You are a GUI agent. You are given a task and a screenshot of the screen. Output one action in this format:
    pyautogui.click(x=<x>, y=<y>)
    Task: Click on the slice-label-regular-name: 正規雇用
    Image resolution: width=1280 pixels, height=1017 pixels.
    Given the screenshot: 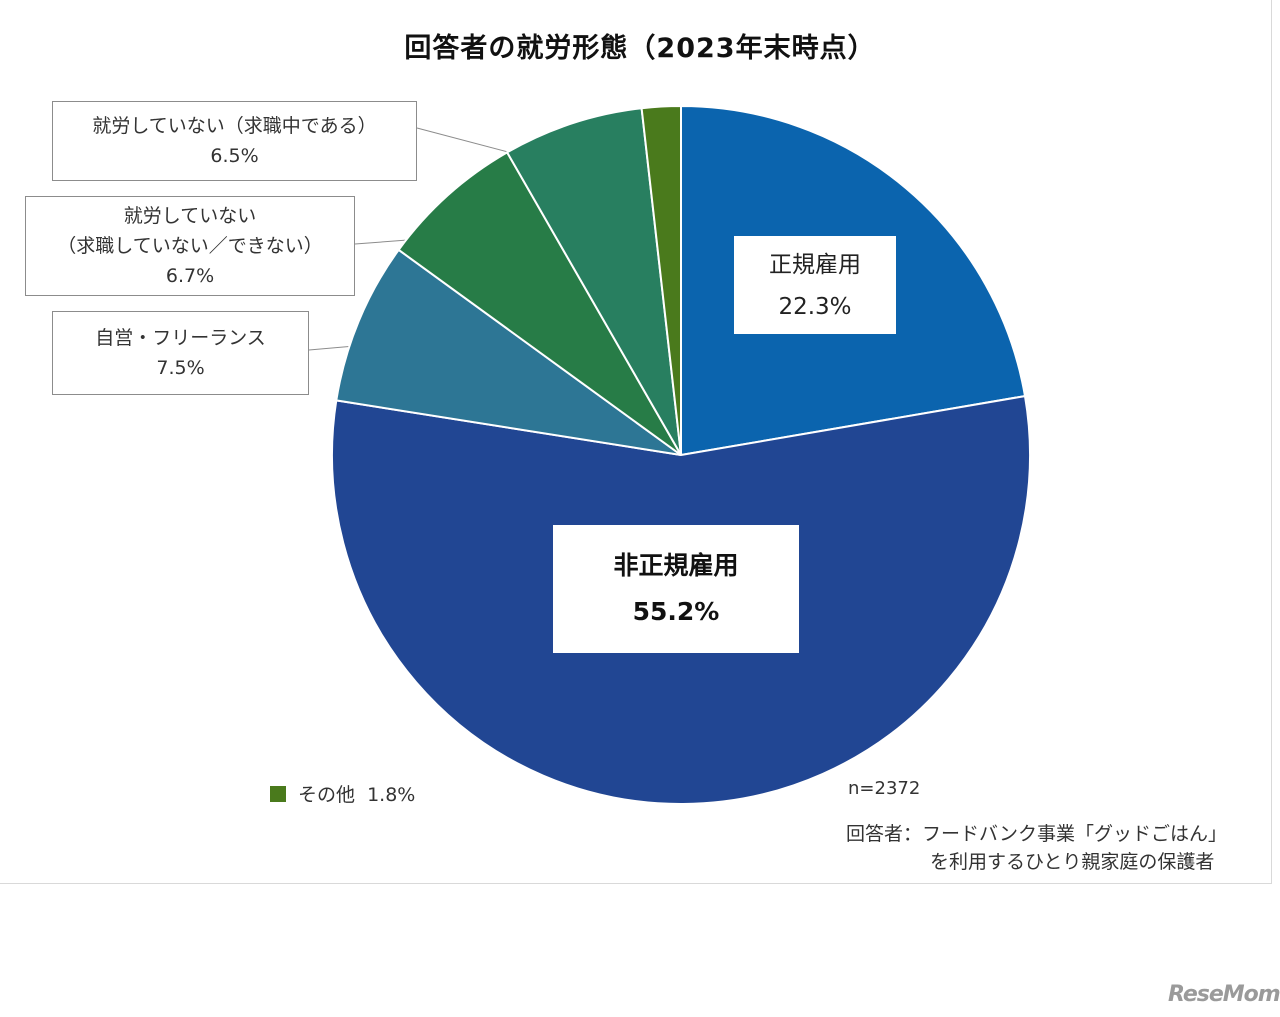 What is the action you would take?
    pyautogui.click(x=815, y=265)
    